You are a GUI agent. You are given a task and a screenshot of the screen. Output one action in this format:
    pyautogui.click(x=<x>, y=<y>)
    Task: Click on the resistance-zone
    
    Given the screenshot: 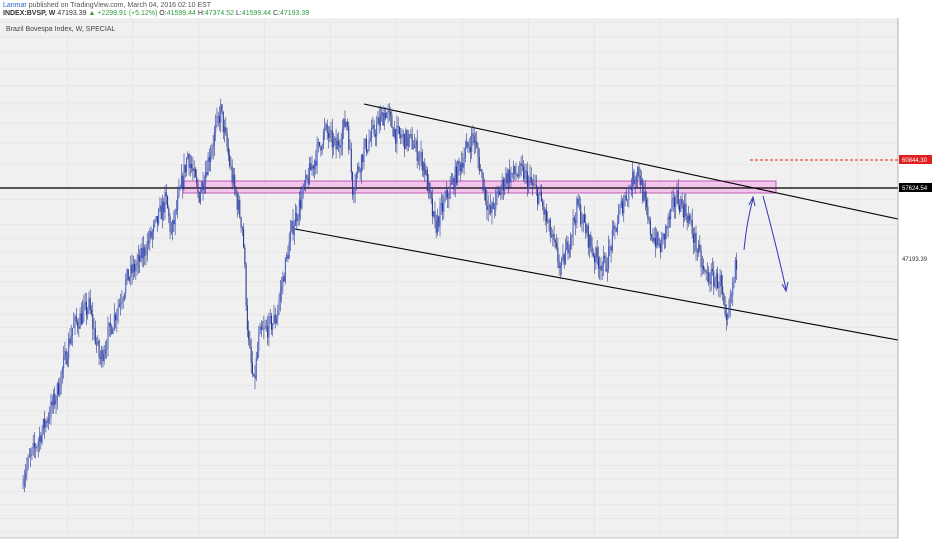 What is the action you would take?
    pyautogui.click(x=479, y=187)
    